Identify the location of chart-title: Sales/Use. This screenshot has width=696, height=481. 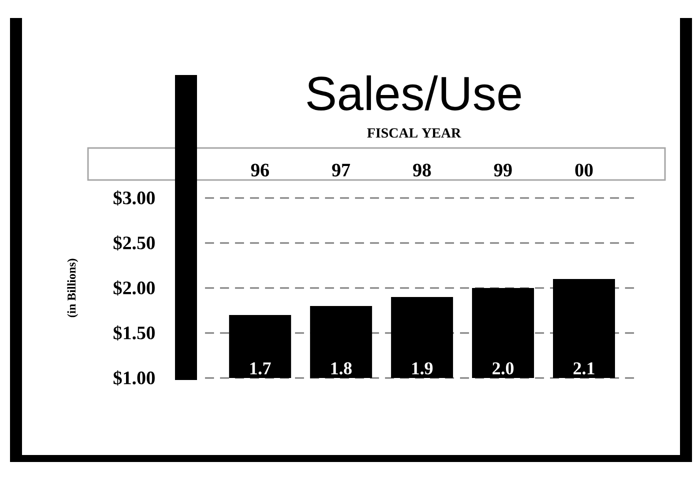
(414, 92).